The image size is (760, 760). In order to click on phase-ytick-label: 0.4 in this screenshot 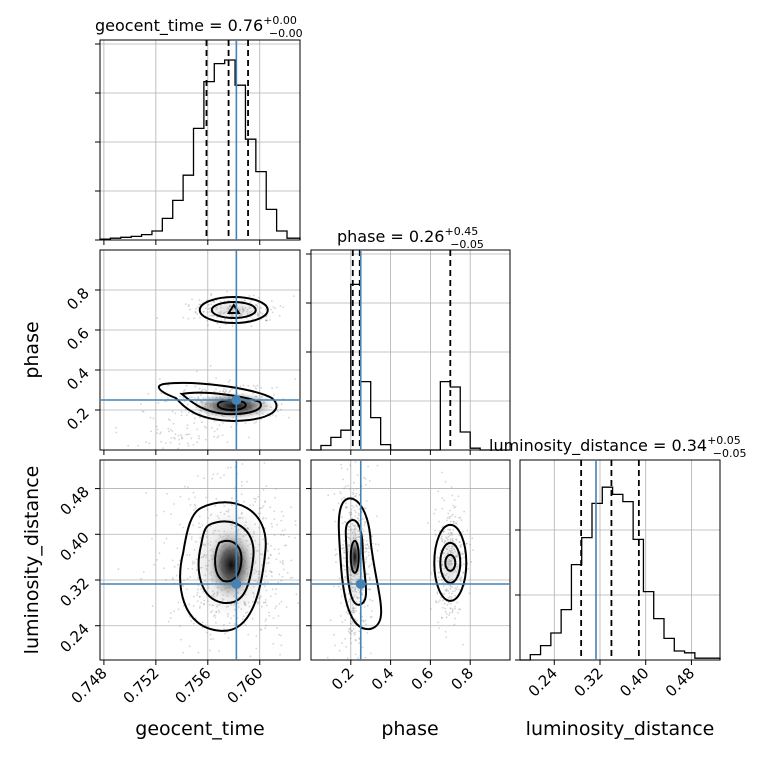, I will do `click(78, 379)`.